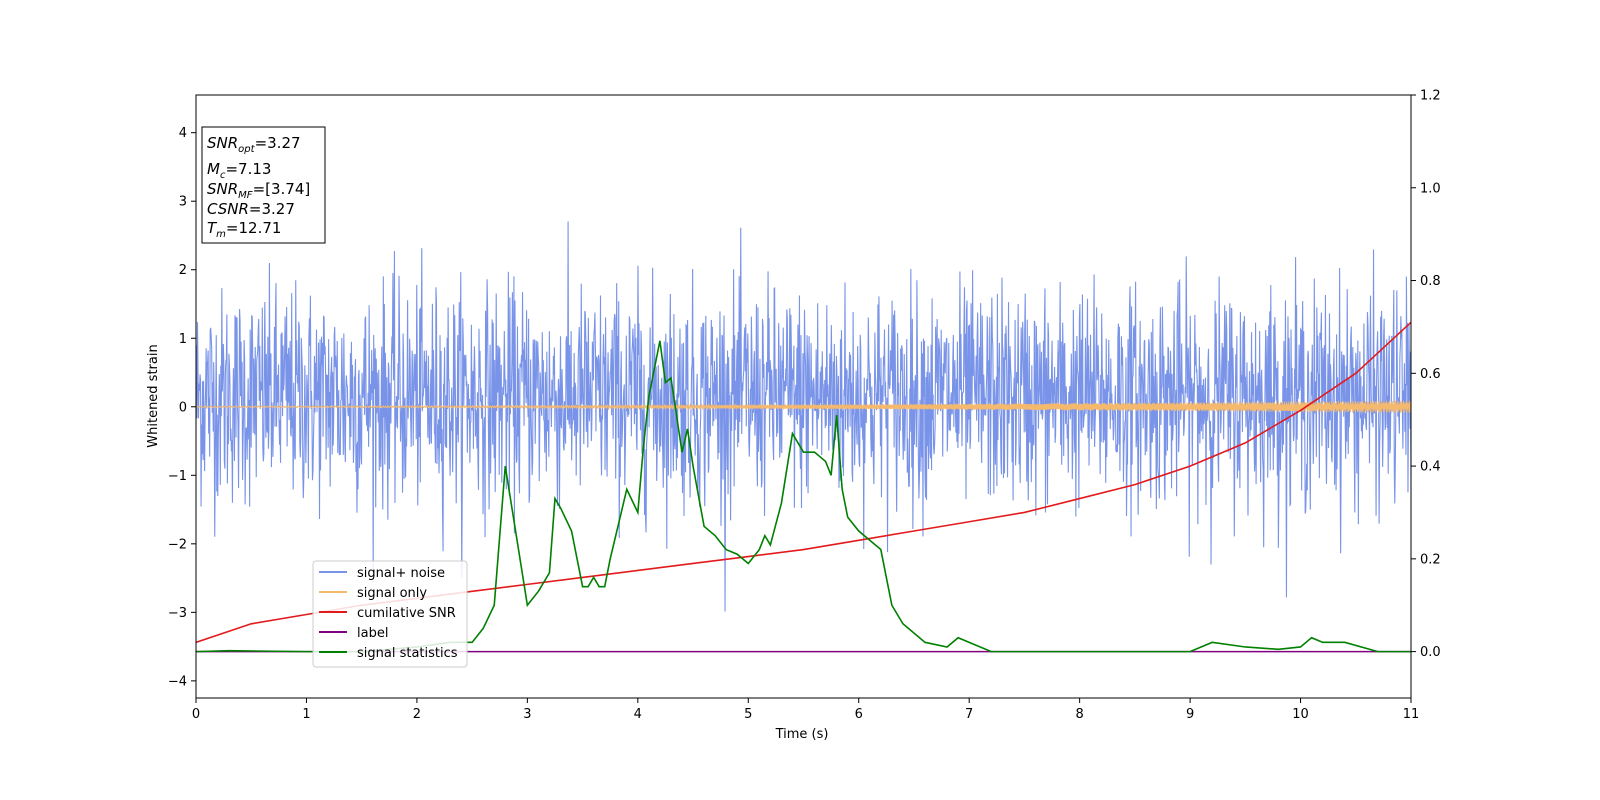 The height and width of the screenshot is (800, 1600). What do you see at coordinates (638, 714) in the screenshot?
I see `x-tick-label: 4` at bounding box center [638, 714].